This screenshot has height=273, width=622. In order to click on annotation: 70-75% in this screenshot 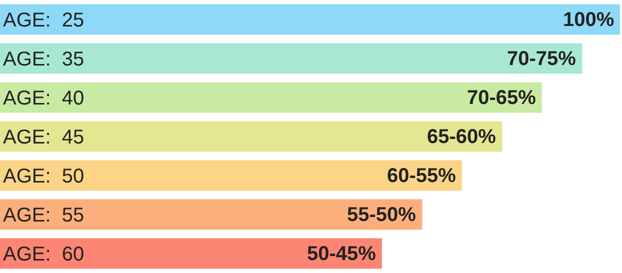, I will do `click(541, 59)`.